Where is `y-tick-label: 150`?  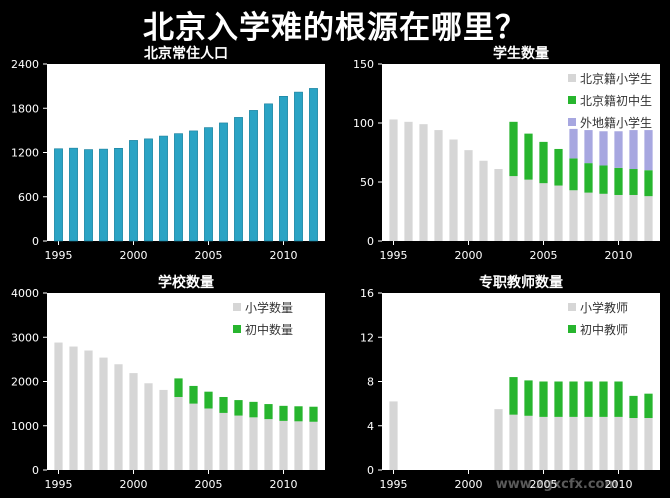
y-tick-label: 150 is located at coordinates (363, 64).